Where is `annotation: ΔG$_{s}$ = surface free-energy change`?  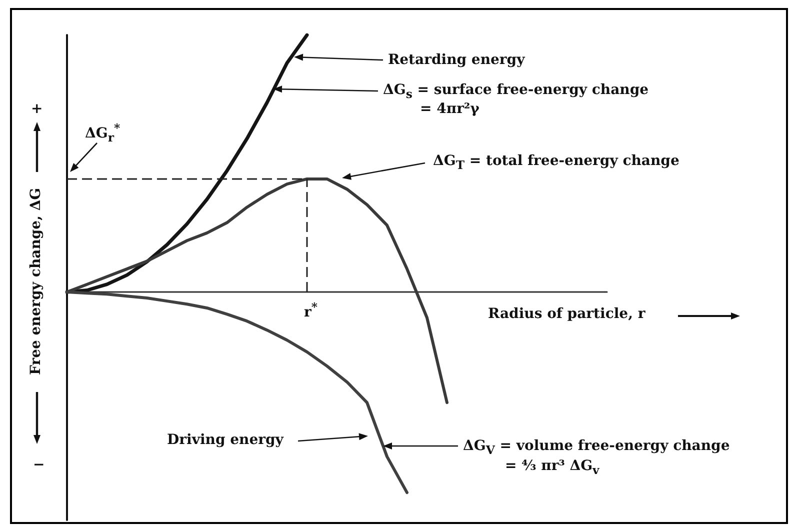
annotation: ΔG$_{s}$ = surface free-energy change is located at coordinates (516, 92).